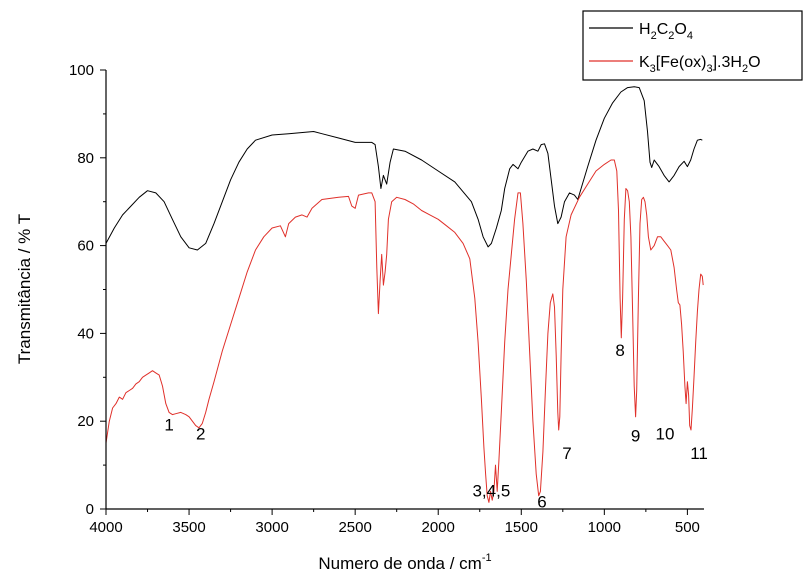  What do you see at coordinates (81, 70) in the screenshot?
I see `y-tick-label: 100` at bounding box center [81, 70].